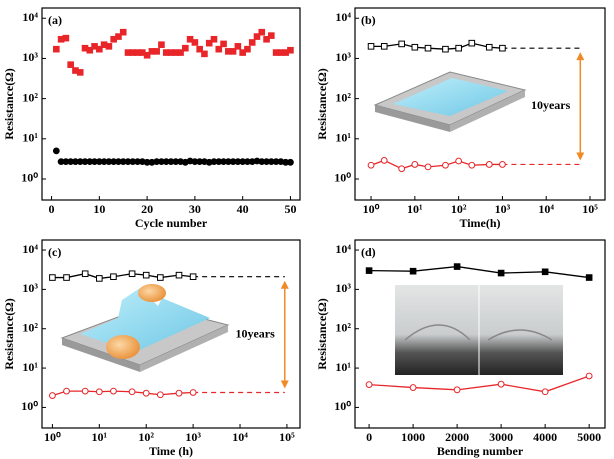 Image resolution: width=614 pixels, height=459 pixels. Describe the element at coordinates (146, 437) in the screenshot. I see `x-tick-label: 10²` at that location.